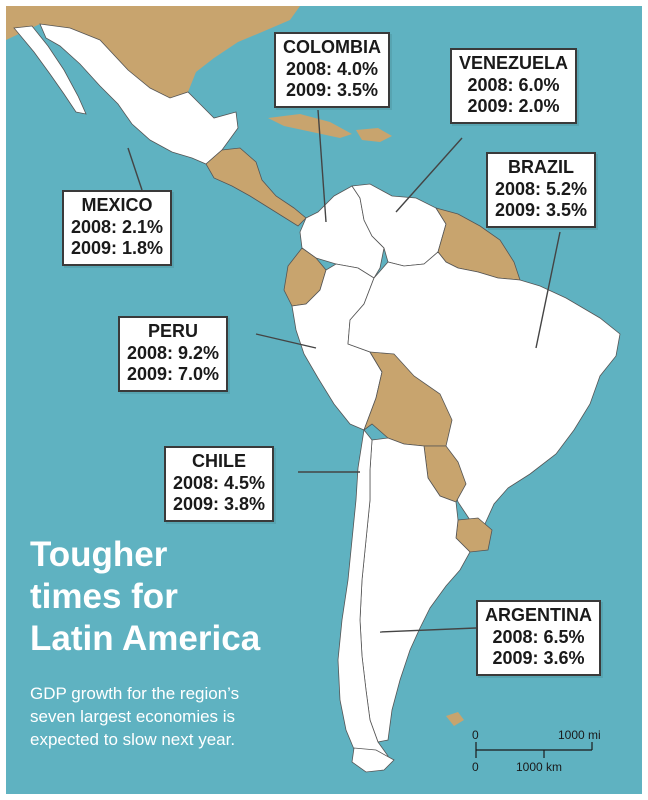  Describe the element at coordinates (219, 461) in the screenshot. I see `chile-name: CHILE` at that location.